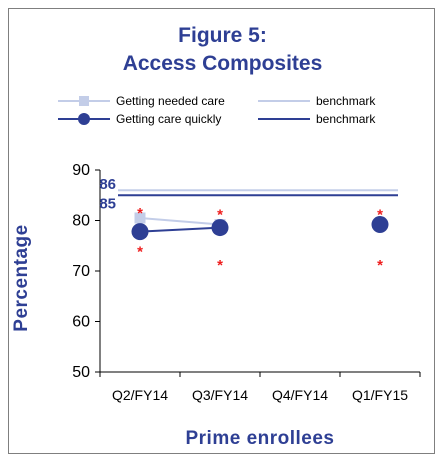 Image resolution: width=445 pixels, height=462 pixels. Describe the element at coordinates (170, 101) in the screenshot. I see `legend-label: Getting needed care` at that location.